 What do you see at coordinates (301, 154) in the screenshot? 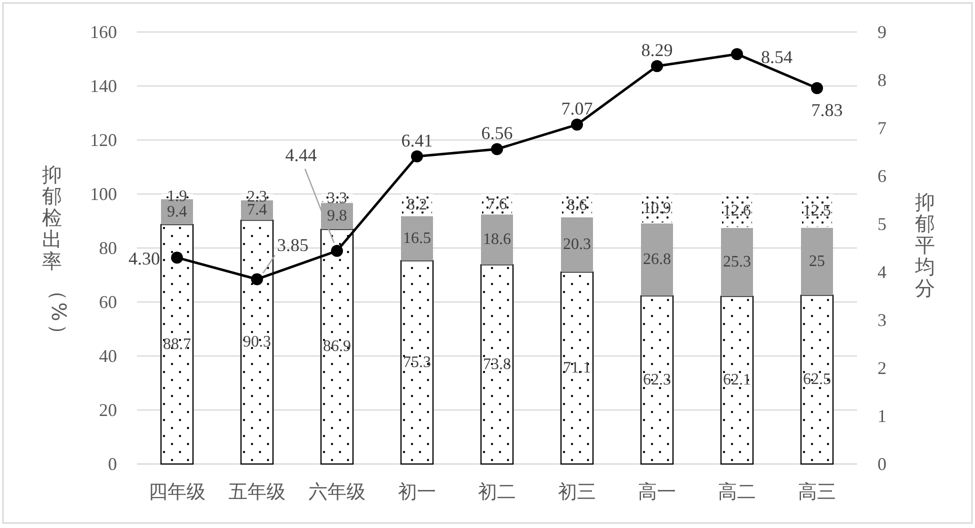
I see `data-label: 4.44` at bounding box center [301, 154].